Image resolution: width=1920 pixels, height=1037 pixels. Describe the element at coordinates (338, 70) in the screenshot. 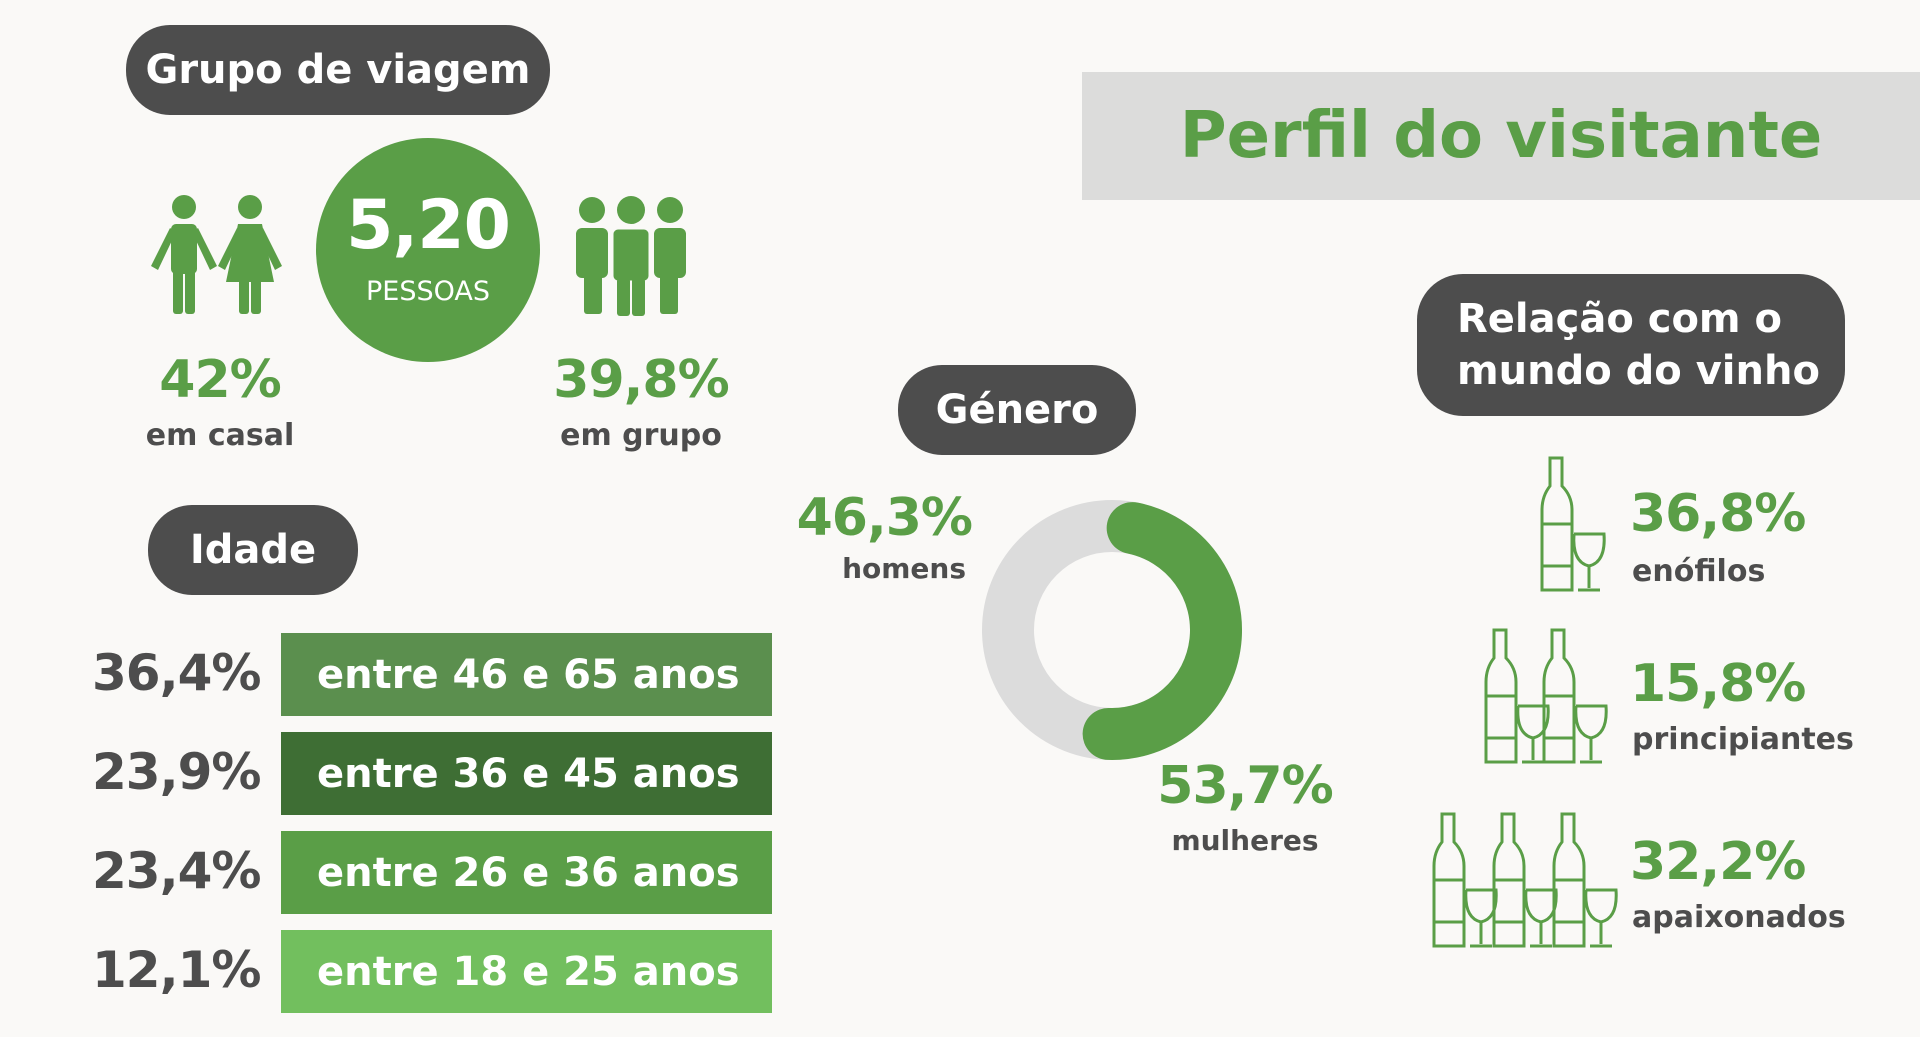

I see `travel-group-heading: Grupo de viagem` at that location.